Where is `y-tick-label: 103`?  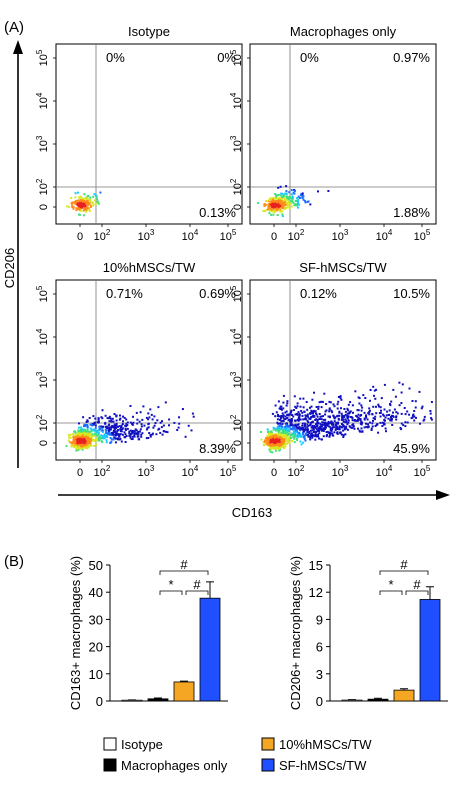 y-tick-label: 103 is located at coordinates (236, 379).